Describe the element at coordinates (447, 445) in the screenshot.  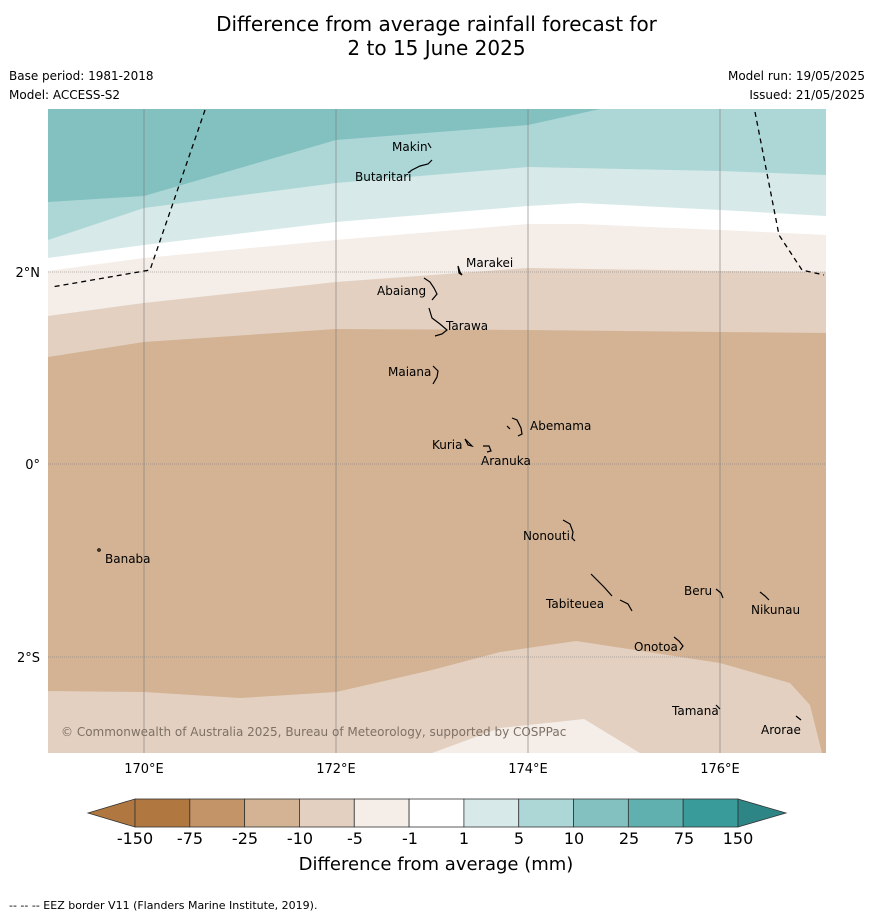
I see `label-kuria: Kuria` at that location.